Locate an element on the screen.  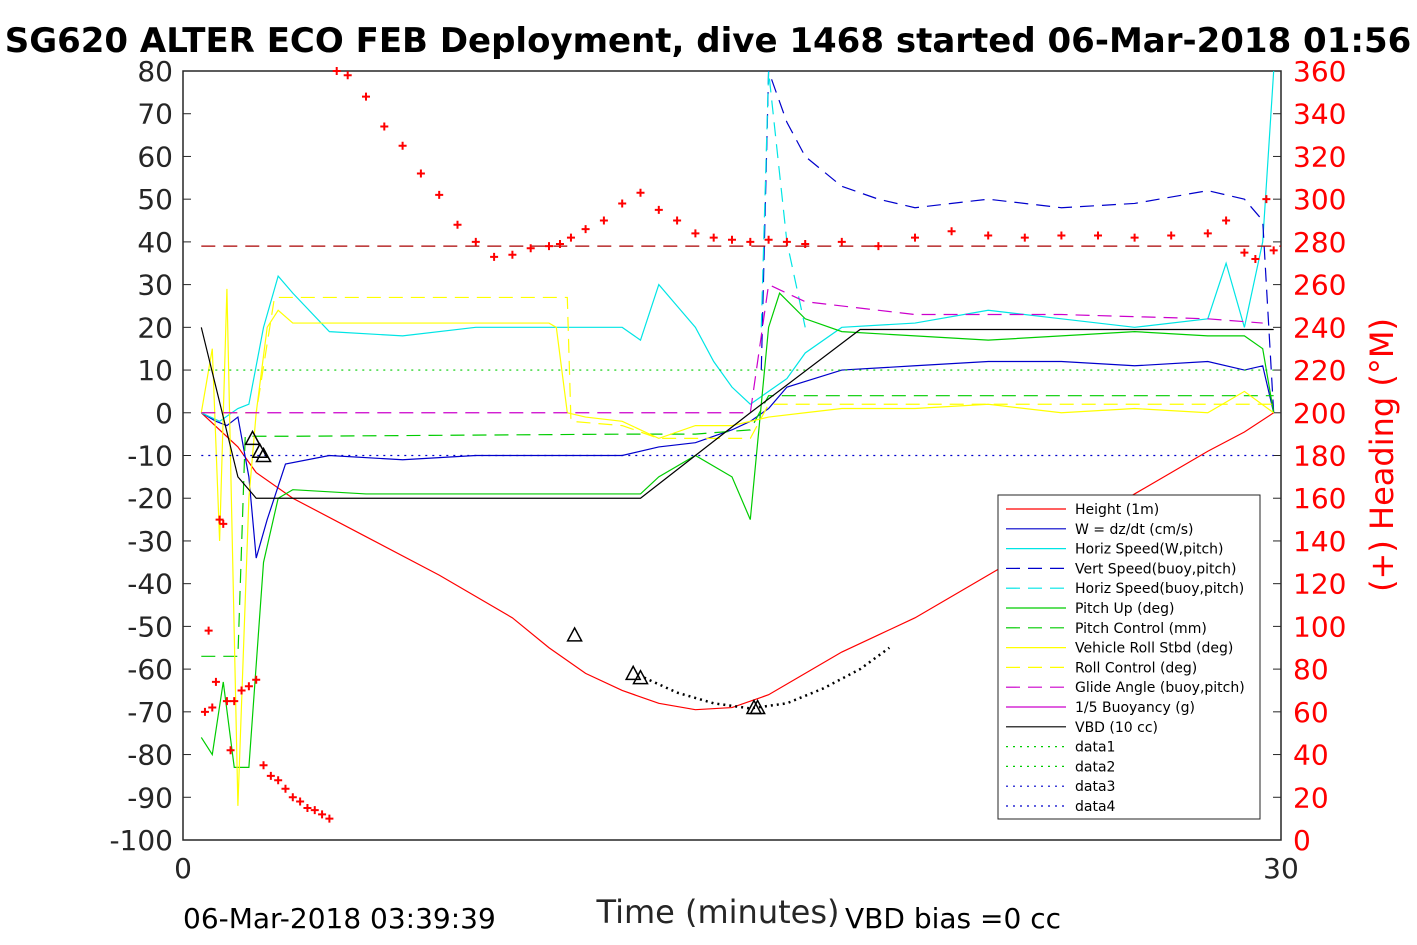
x-axis-label: Time (minutes) is located at coordinates (718, 912).